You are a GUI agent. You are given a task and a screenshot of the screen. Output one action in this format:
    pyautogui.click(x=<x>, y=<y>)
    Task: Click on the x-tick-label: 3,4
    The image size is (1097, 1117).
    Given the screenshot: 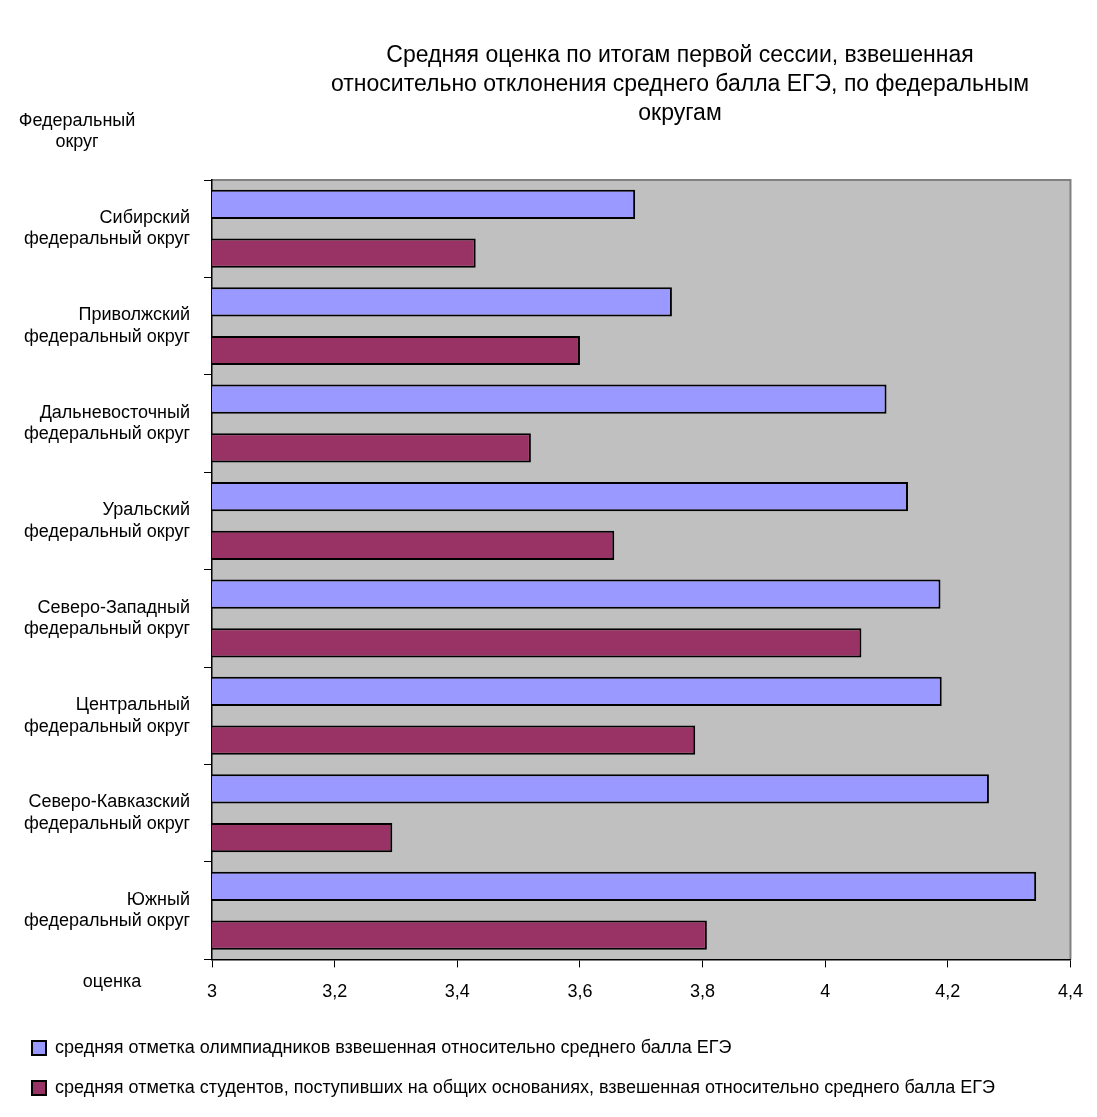 What is the action you would take?
    pyautogui.click(x=457, y=991)
    